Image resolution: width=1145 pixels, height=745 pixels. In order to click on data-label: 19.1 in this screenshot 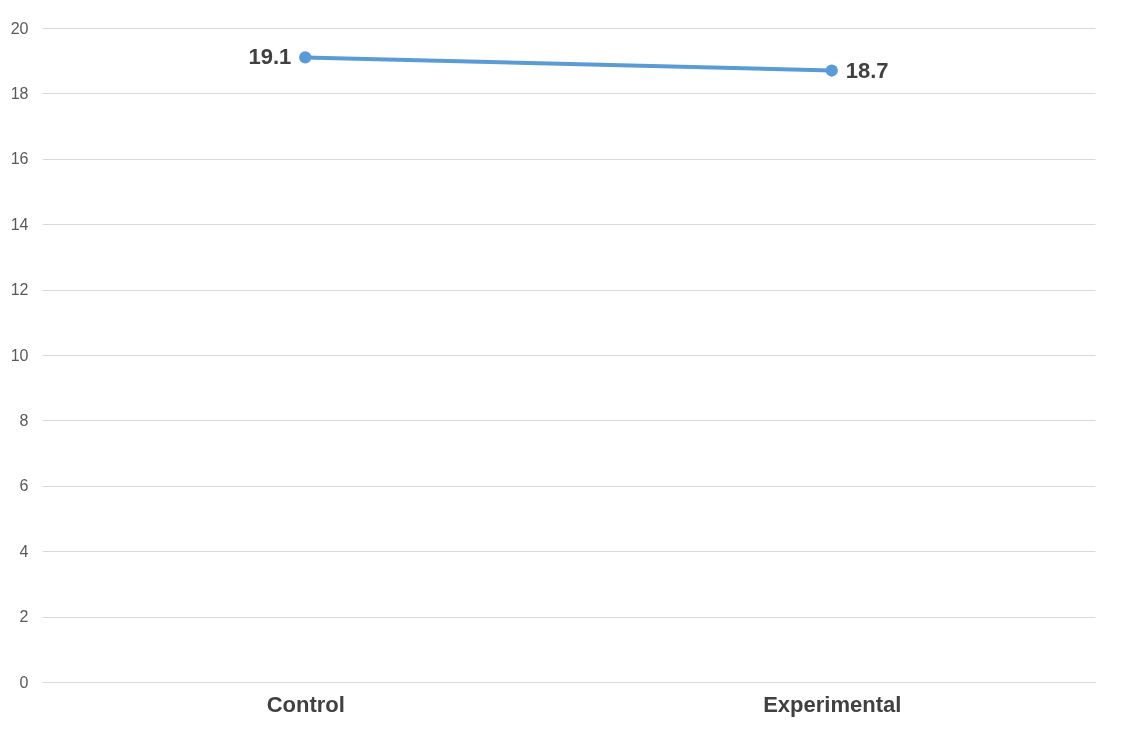, I will do `click(270, 57)`.